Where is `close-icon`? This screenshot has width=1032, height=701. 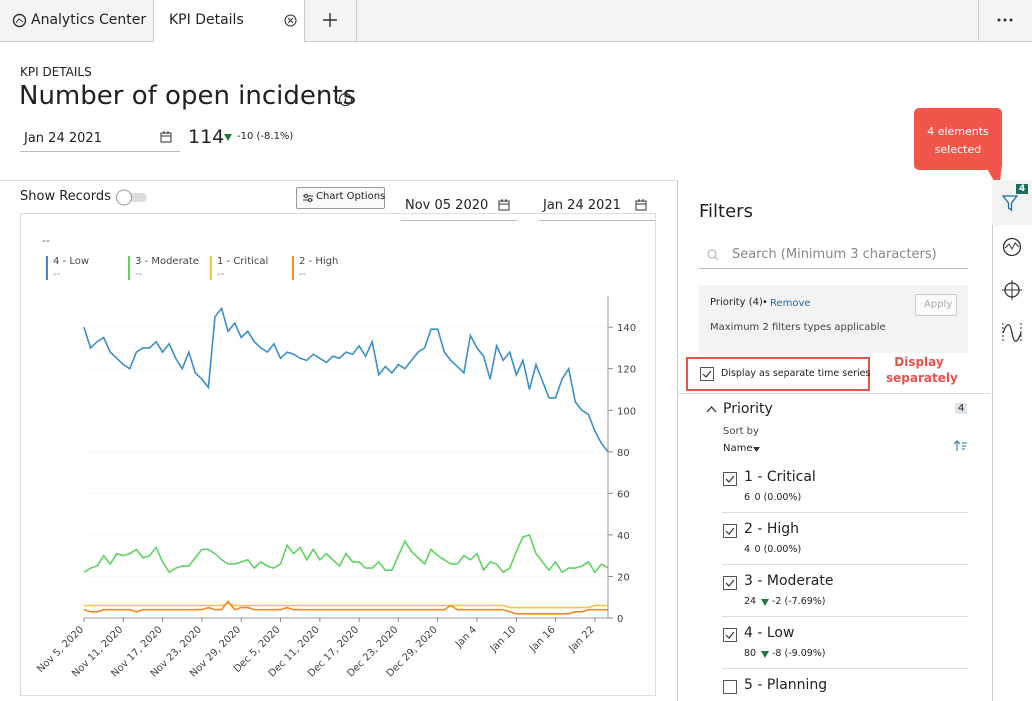
close-icon is located at coordinates (290, 20).